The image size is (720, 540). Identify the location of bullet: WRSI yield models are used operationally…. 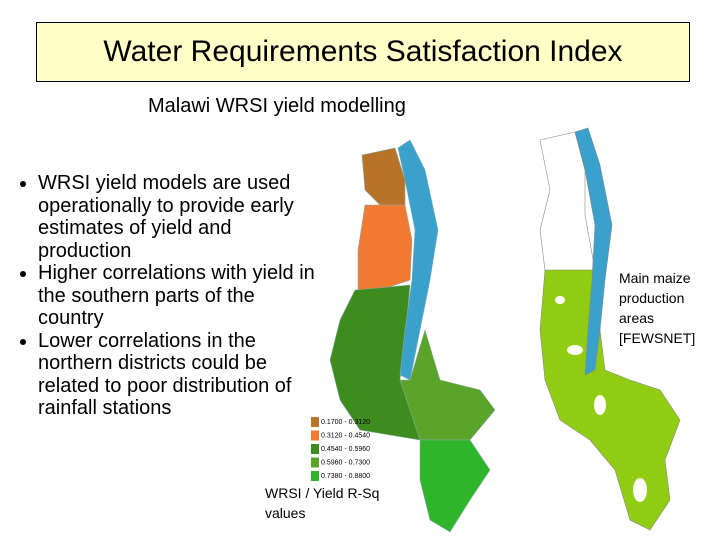
(180, 217).